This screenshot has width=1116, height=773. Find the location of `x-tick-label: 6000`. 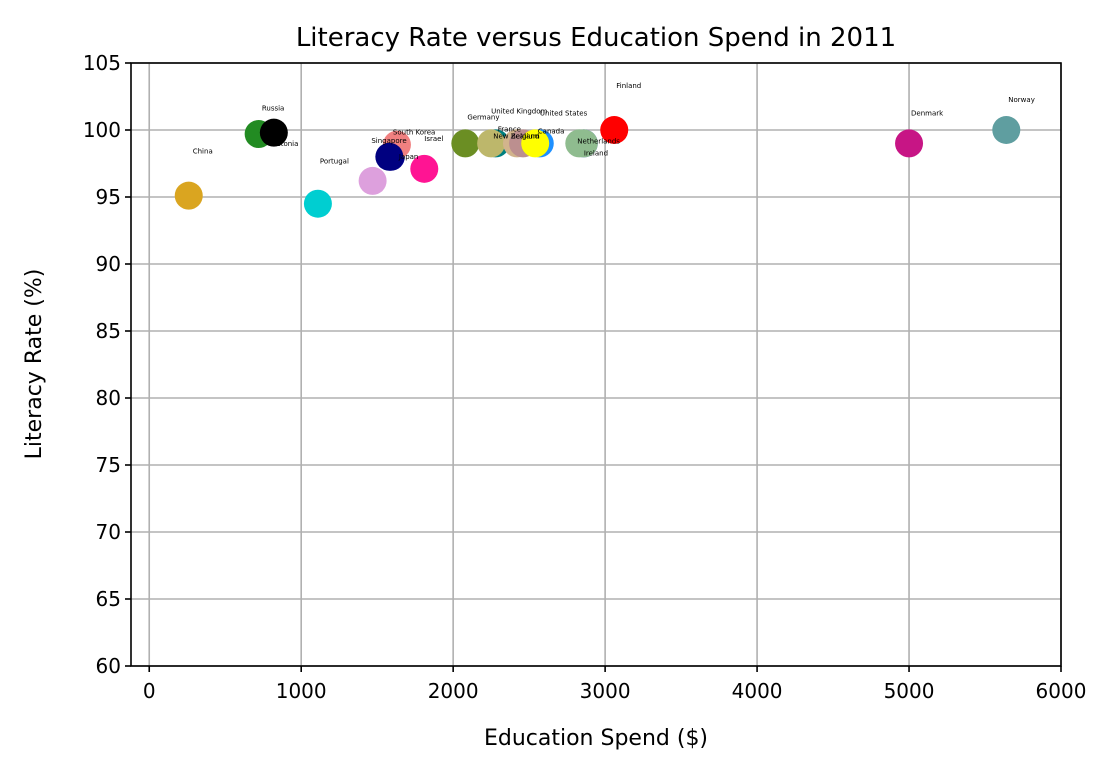

x-tick-label: 6000 is located at coordinates (1061, 691).